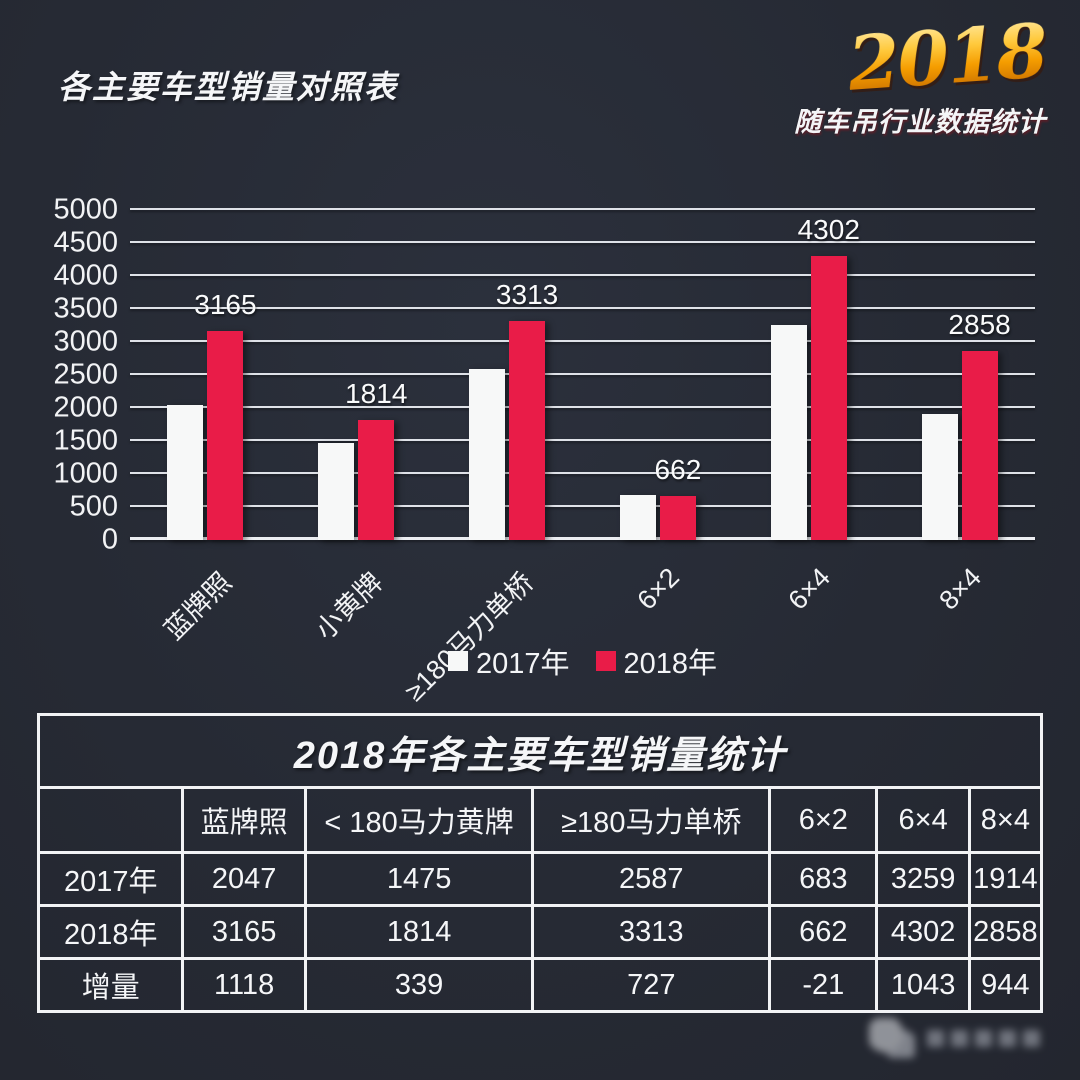 This screenshot has height=1080, width=1080. What do you see at coordinates (85, 308) in the screenshot?
I see `y-tick-label: 3500` at bounding box center [85, 308].